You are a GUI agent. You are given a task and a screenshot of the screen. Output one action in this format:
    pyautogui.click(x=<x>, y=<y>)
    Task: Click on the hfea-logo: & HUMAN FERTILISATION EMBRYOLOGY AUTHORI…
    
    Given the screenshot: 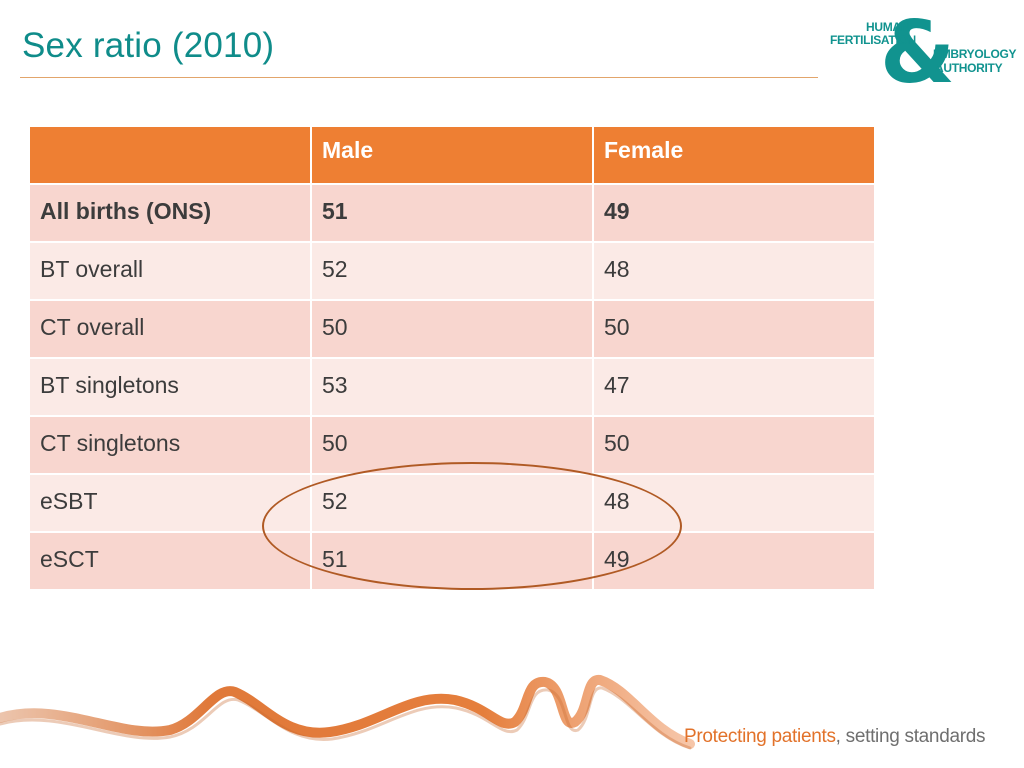 What is the action you would take?
    pyautogui.click(x=923, y=53)
    